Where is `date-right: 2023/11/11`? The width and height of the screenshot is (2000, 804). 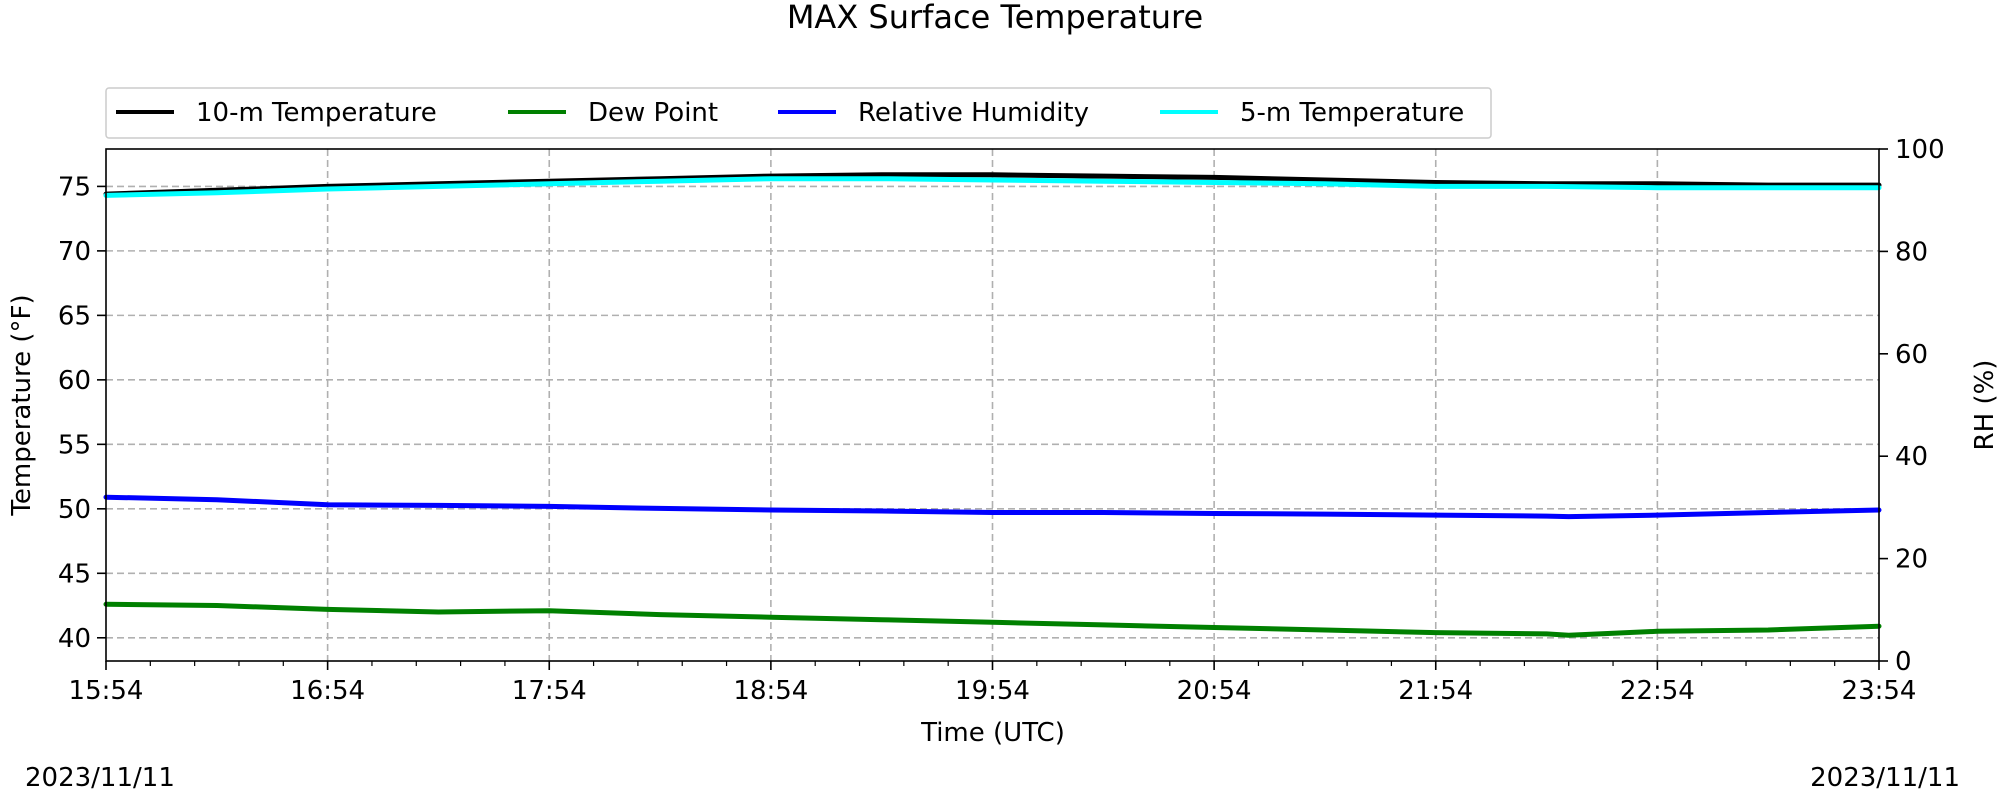
date-right: 2023/11/11 is located at coordinates (1885, 778).